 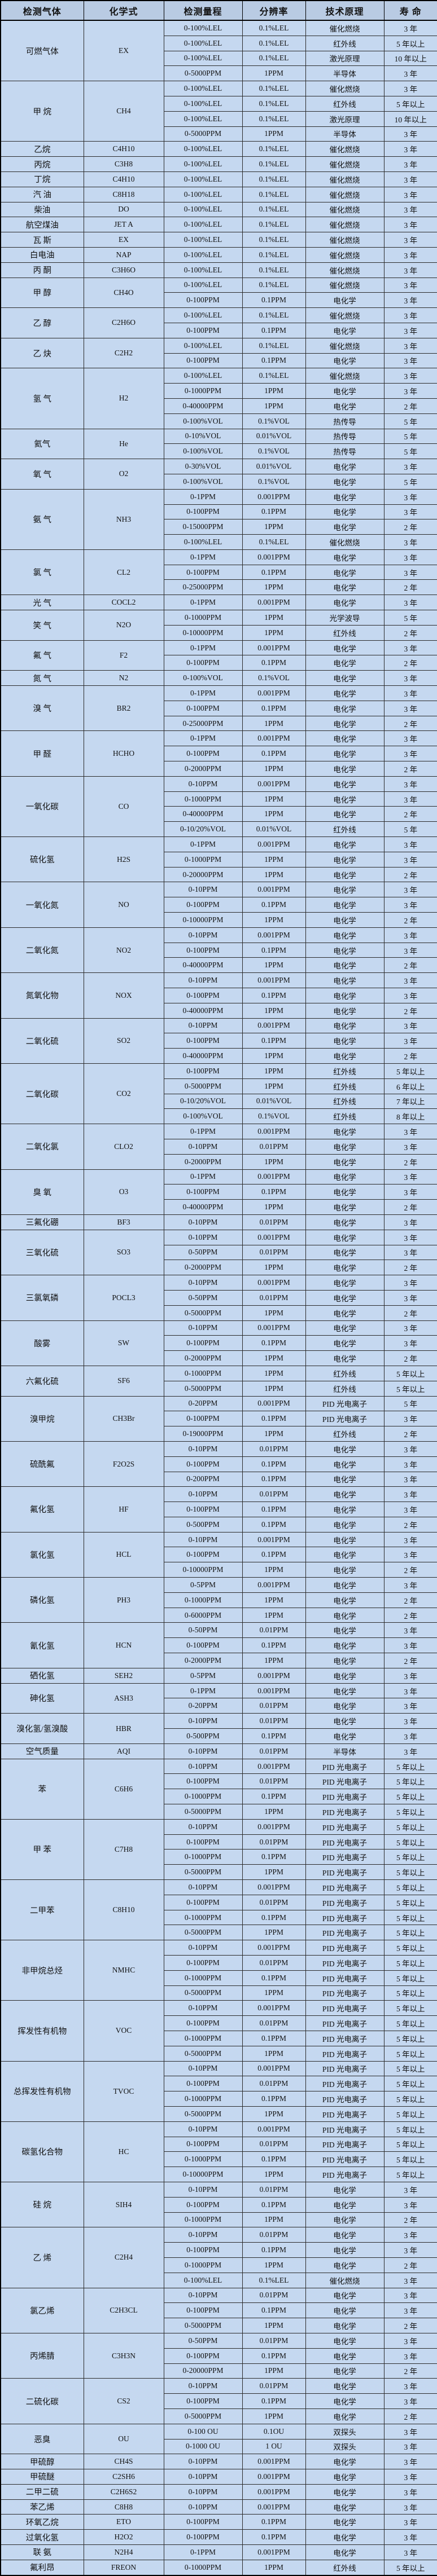 I want to click on formula-cell: NO2, so click(x=123, y=950).